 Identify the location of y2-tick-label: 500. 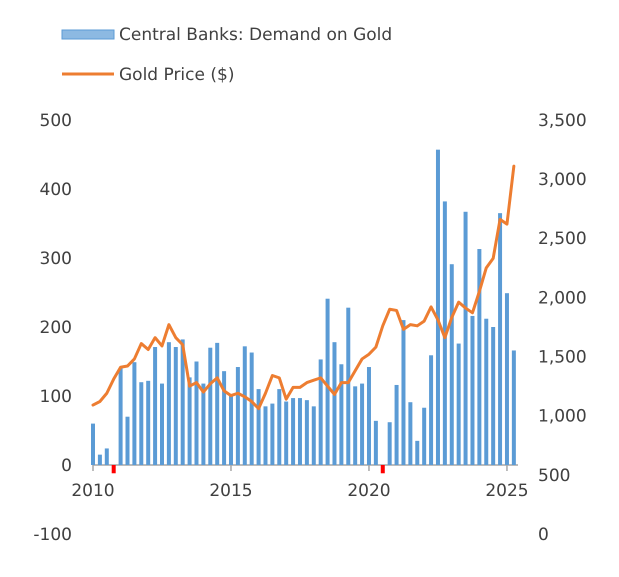
(554, 476).